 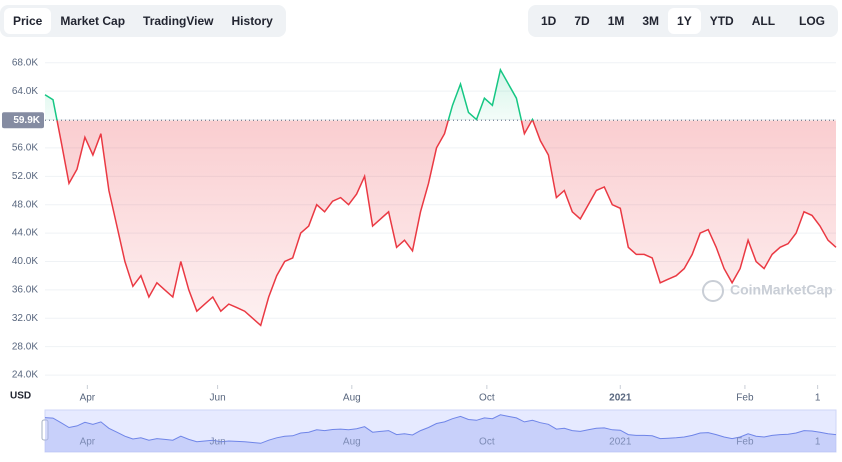 I want to click on y-tick-label: 52.0K, so click(x=25, y=176).